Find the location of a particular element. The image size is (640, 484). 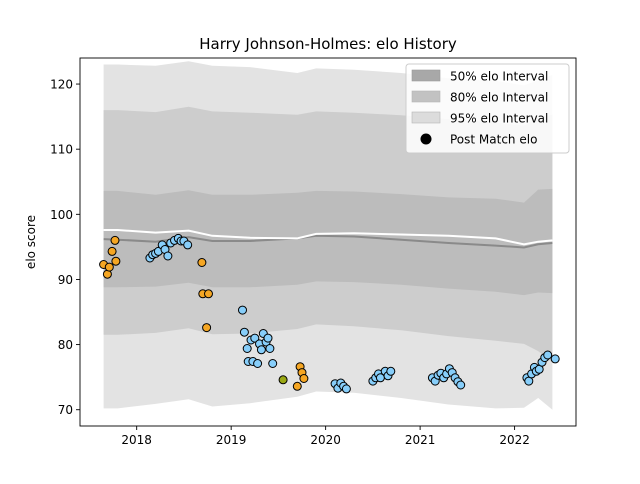

mean-elo-line is located at coordinates (328, 237).